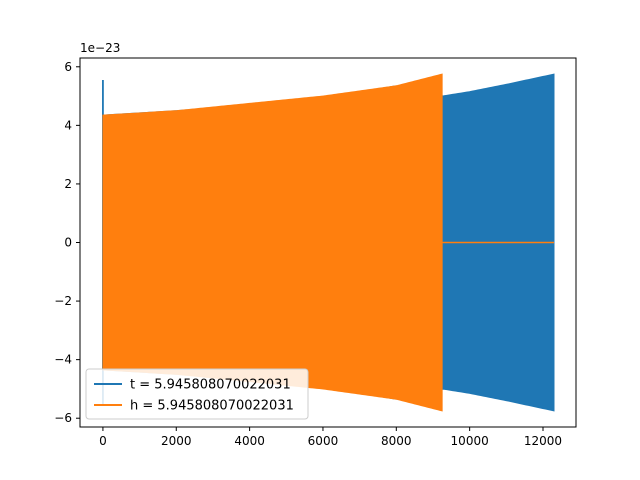 The width and height of the screenshot is (640, 480). Describe the element at coordinates (100, 48) in the screenshot. I see `y-offset-label: 1e−23` at that location.